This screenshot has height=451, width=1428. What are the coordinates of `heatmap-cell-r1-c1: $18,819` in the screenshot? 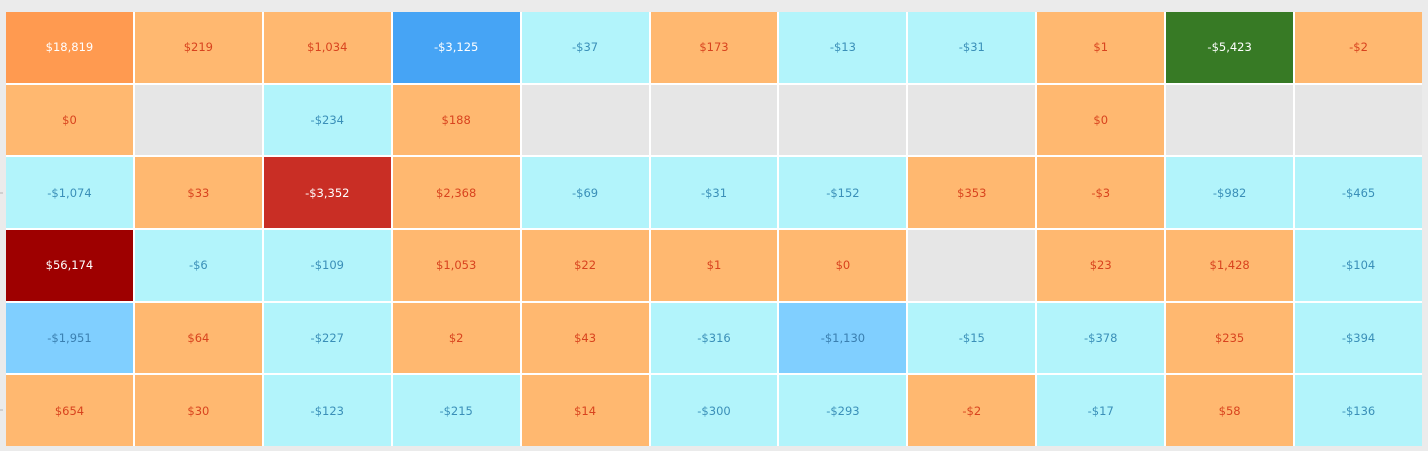 It's located at (69, 47).